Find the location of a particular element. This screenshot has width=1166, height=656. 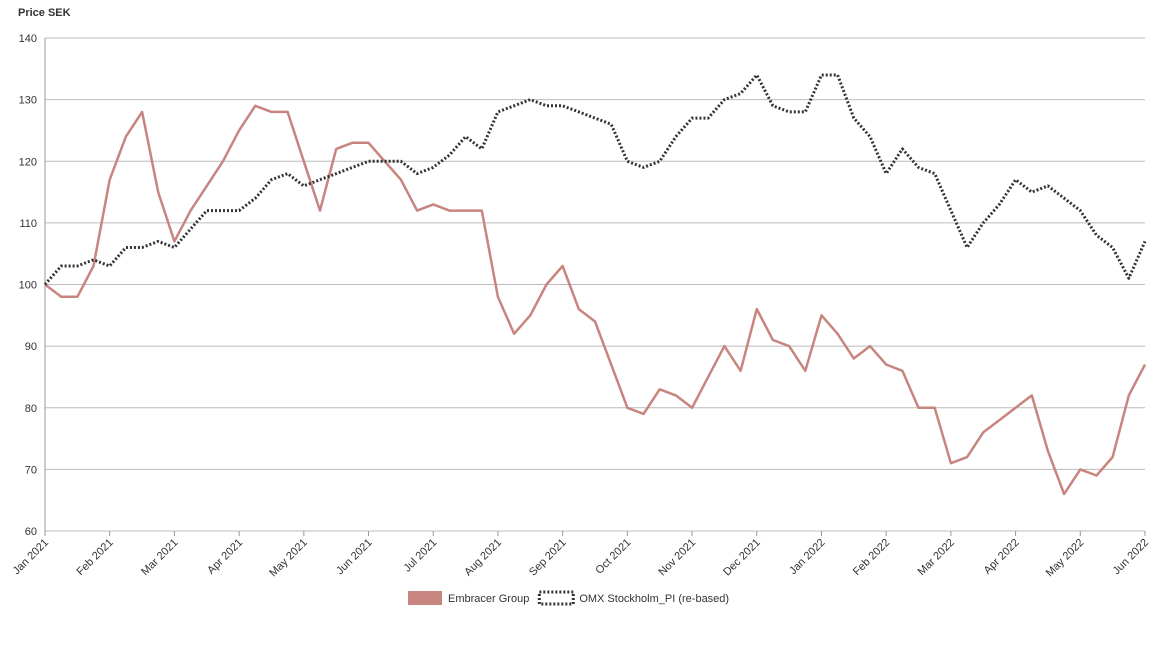

x-tick-label: Jun 2022 is located at coordinates (1131, 557).